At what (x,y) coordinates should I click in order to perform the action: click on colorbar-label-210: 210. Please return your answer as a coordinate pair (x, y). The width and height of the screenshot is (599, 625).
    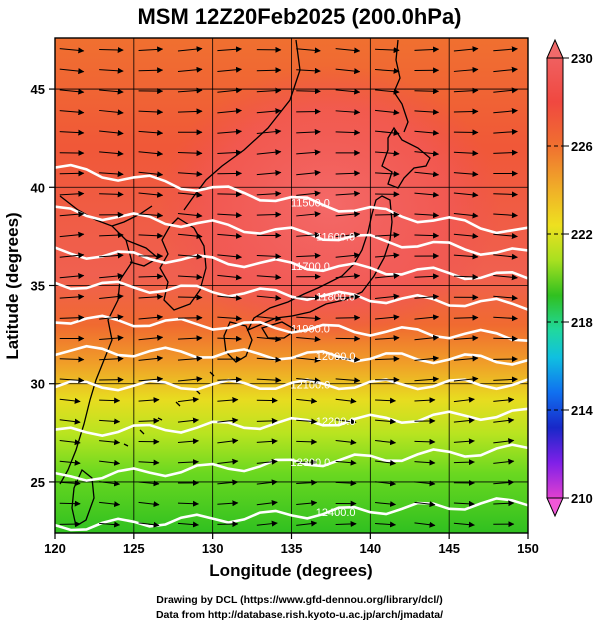
    Looking at the image, I should click on (582, 498).